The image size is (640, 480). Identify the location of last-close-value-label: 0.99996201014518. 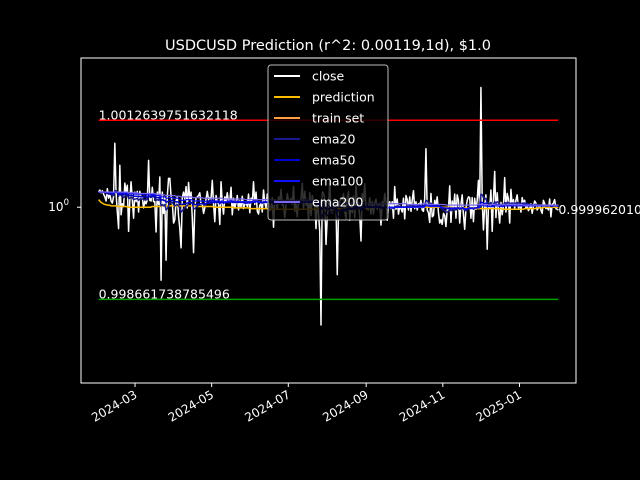
(599, 209).